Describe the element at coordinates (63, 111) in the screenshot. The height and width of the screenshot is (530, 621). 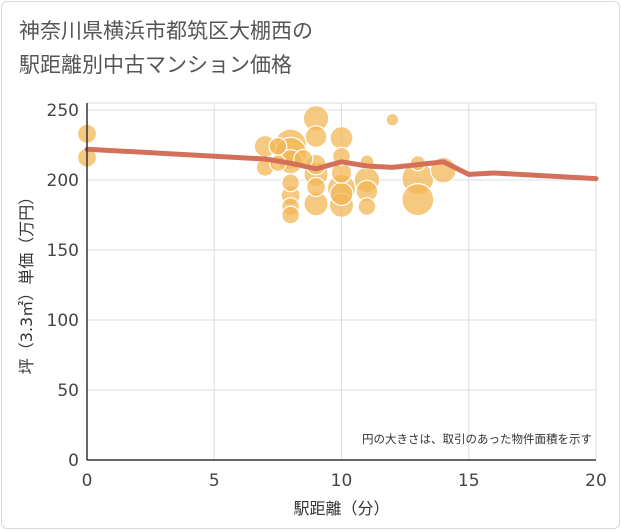
I see `y-tick-label: 250` at that location.